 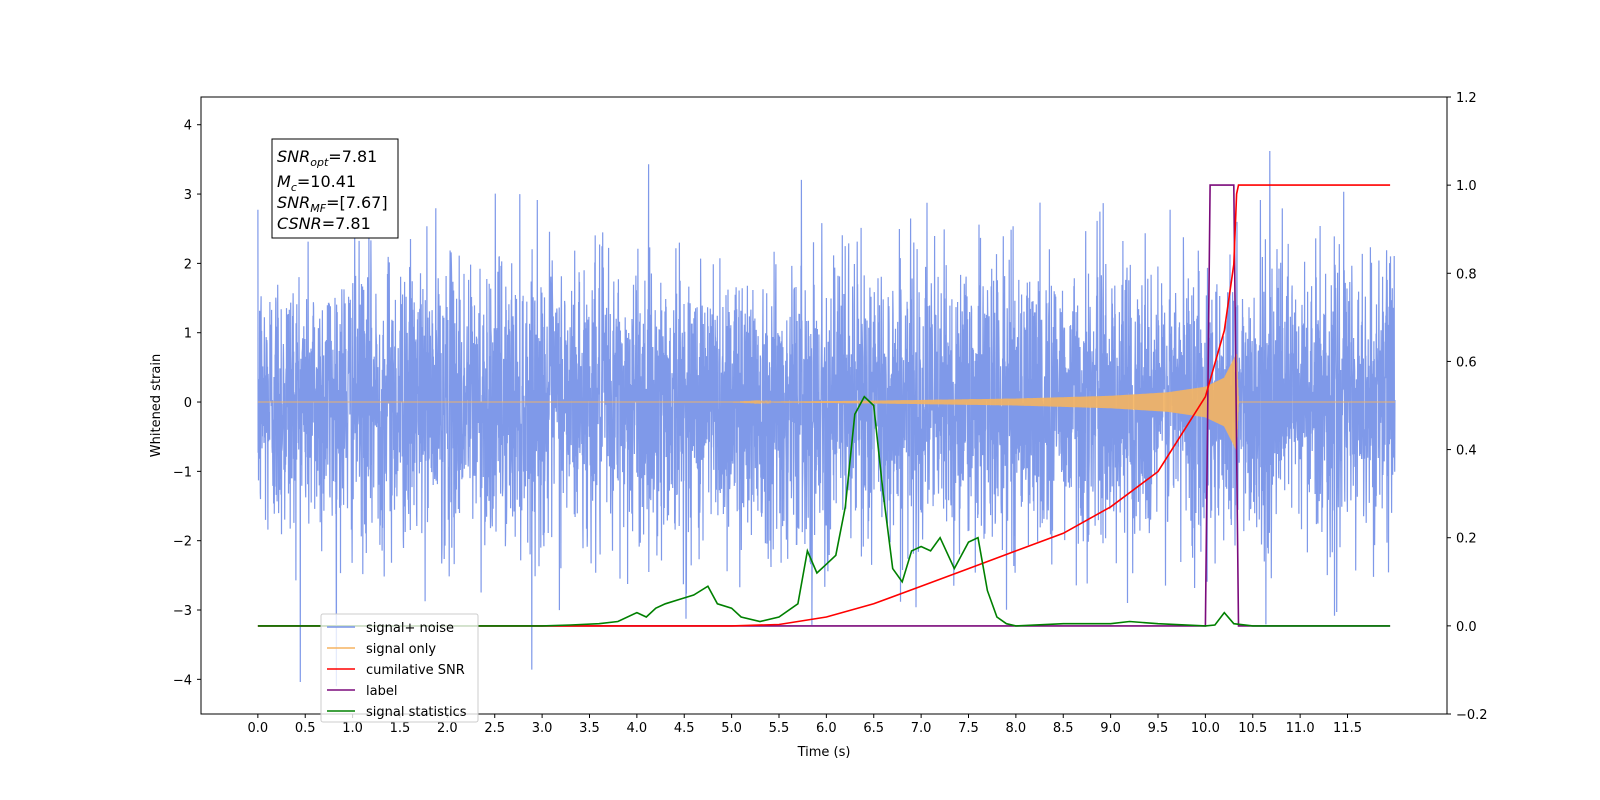 I want to click on x-tick-label: 1.5, so click(x=400, y=728).